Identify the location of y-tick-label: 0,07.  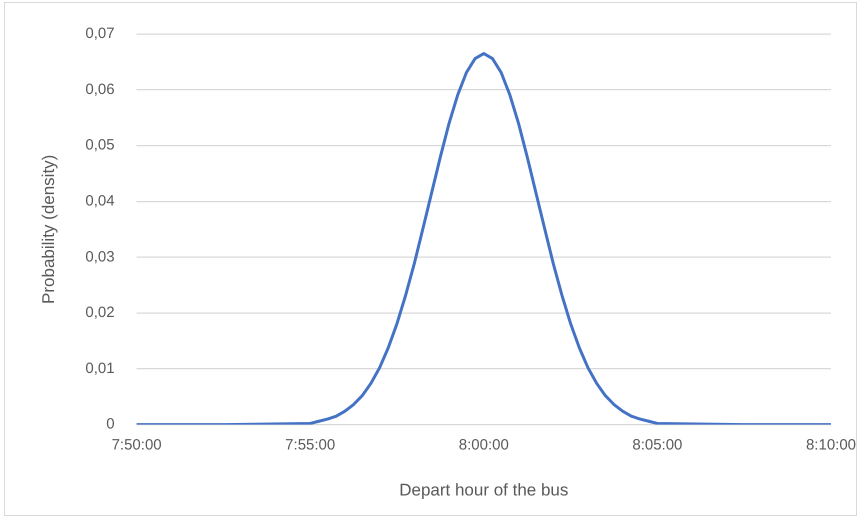
(100, 33).